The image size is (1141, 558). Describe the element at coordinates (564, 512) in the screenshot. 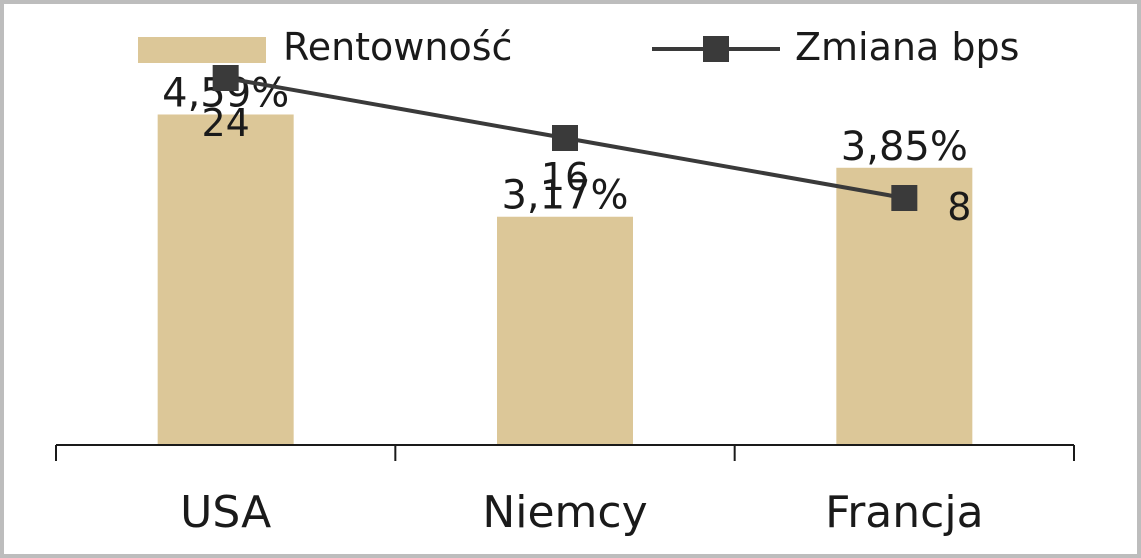

I see `x-tick-label-niemcy: Niemcy` at that location.